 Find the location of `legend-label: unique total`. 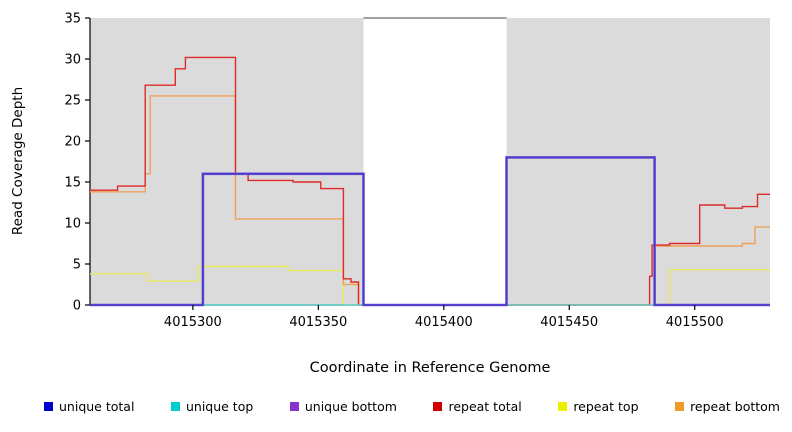

legend-label: unique total is located at coordinates (97, 406).